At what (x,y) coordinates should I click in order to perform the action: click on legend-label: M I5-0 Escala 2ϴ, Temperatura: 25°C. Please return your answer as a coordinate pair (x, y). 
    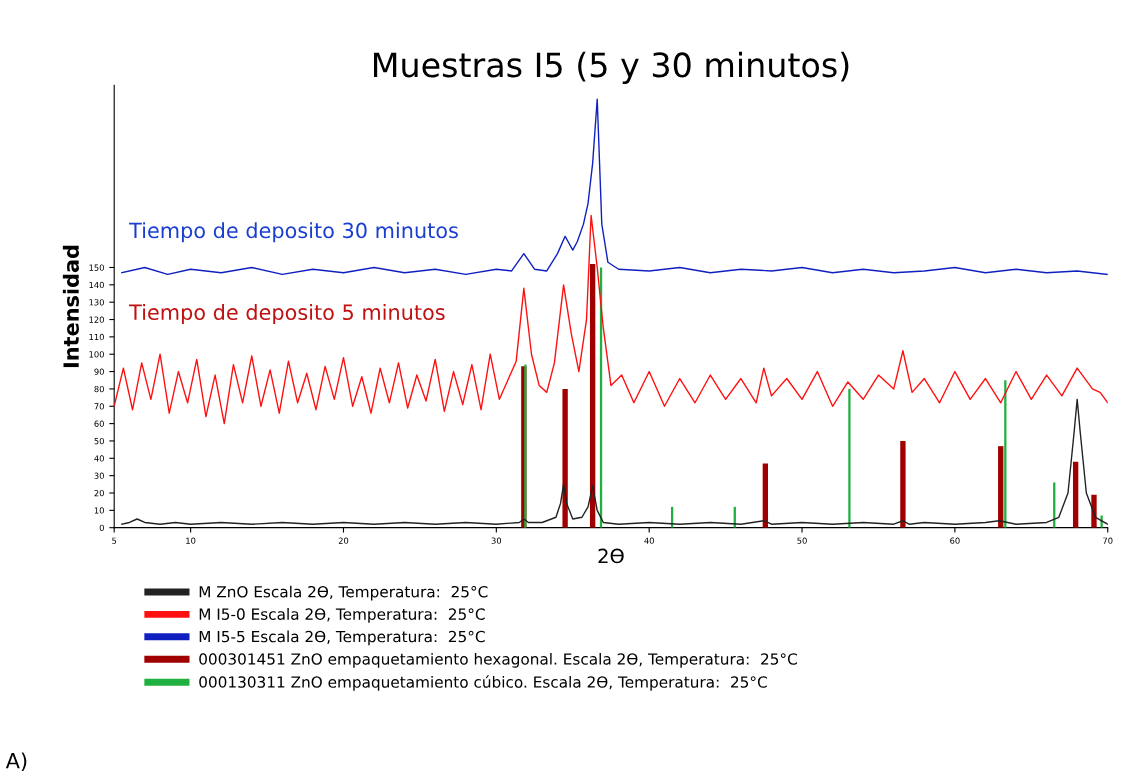
    Looking at the image, I should click on (342, 615).